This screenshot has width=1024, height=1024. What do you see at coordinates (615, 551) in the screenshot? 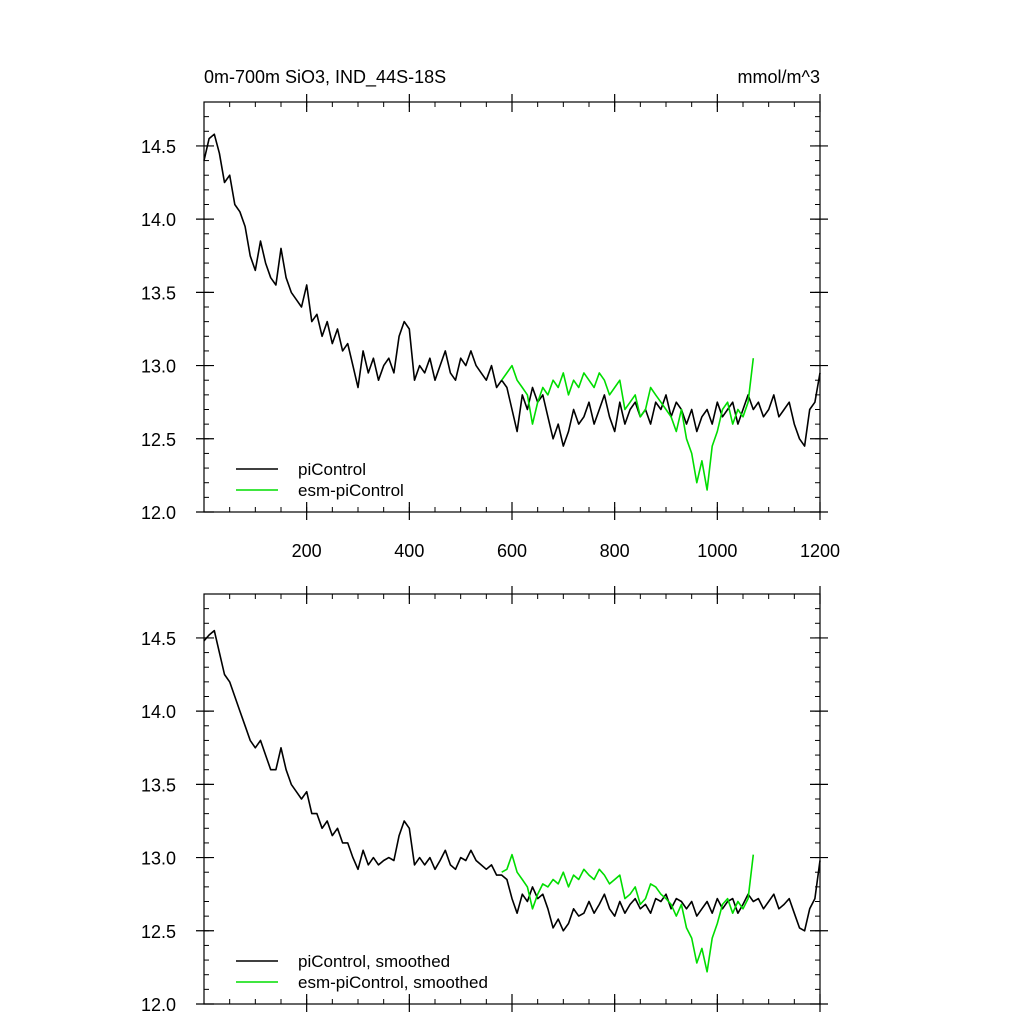
I see `x-tick-label: 800` at bounding box center [615, 551].